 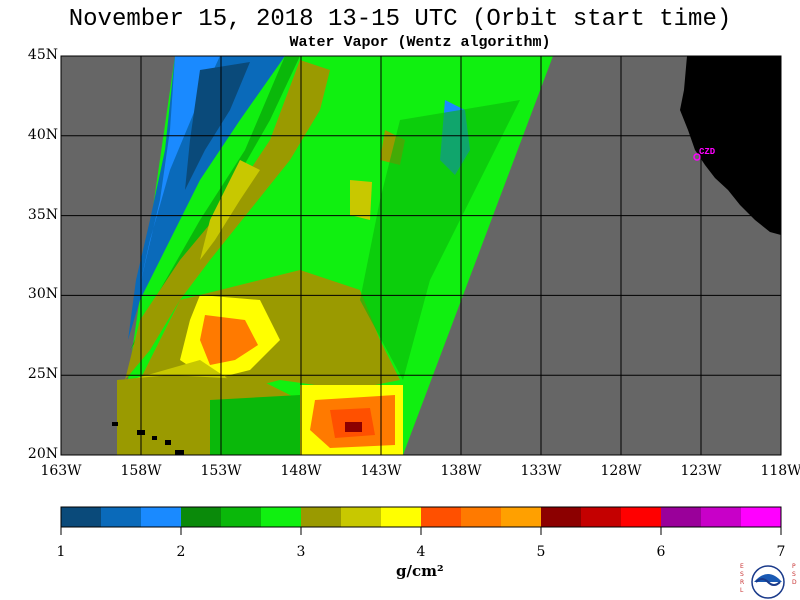 What do you see at coordinates (42, 374) in the screenshot?
I see `lat-label: 25N` at bounding box center [42, 374].